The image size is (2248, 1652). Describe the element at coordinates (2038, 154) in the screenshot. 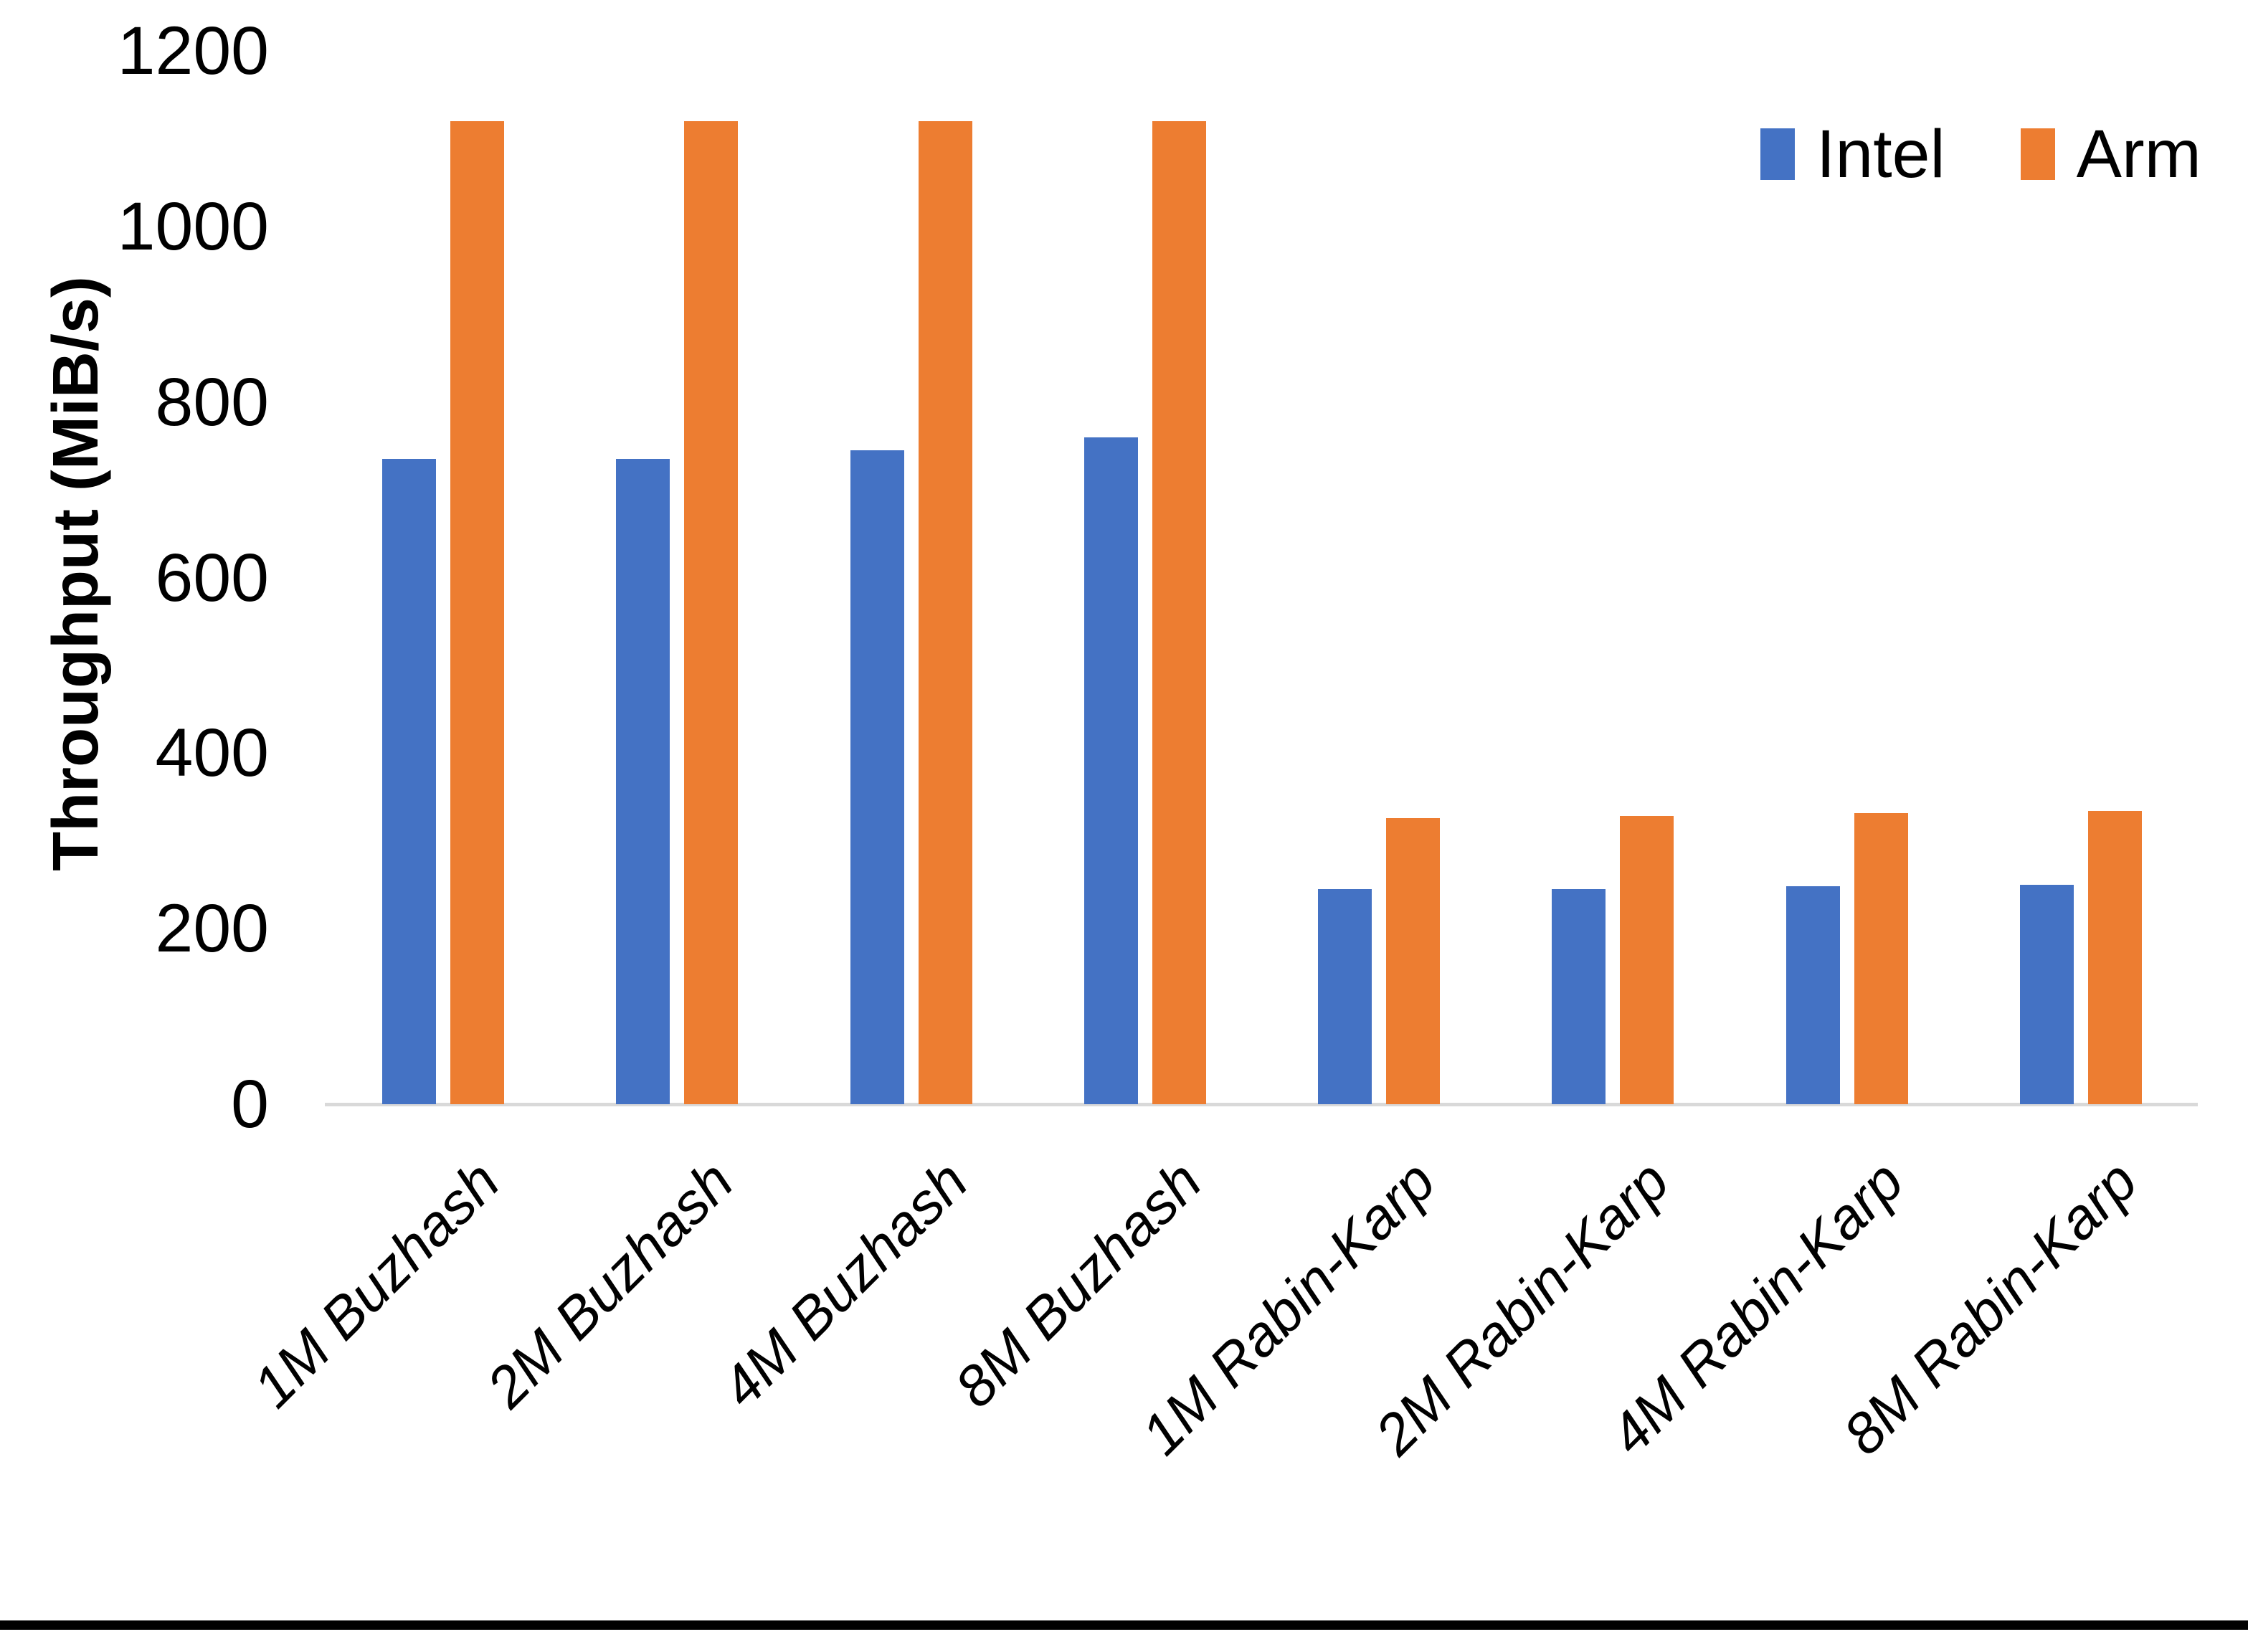

I see `legend-swatch-arm` at that location.